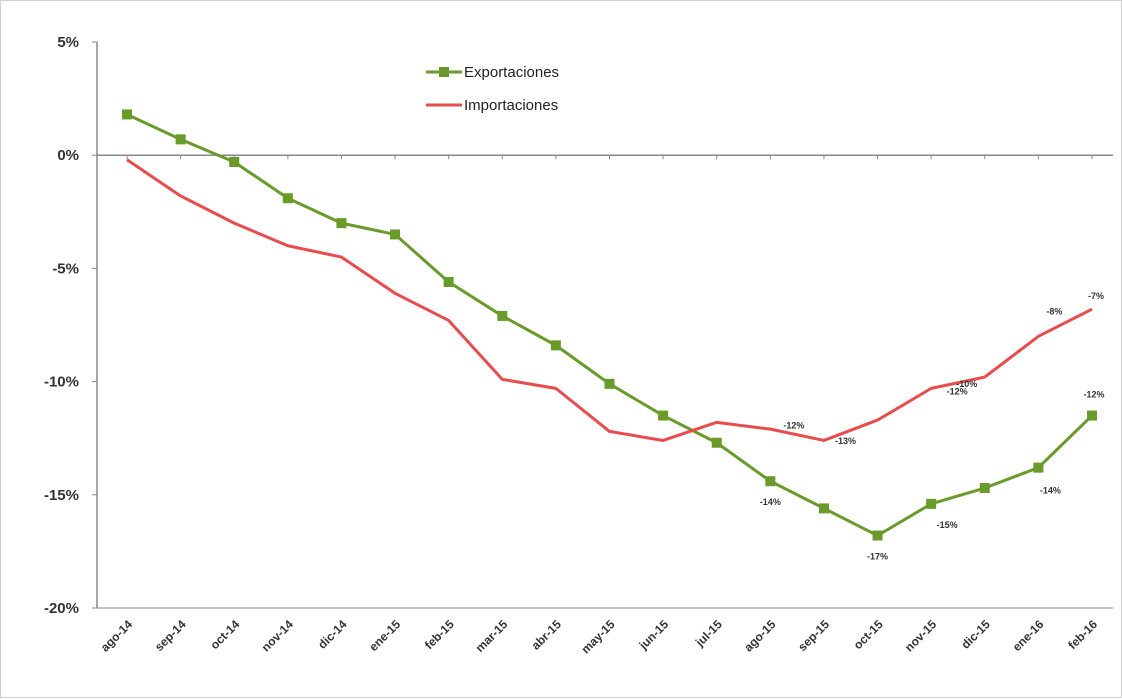 The height and width of the screenshot is (699, 1122). Describe the element at coordinates (492, 89) in the screenshot. I see `legend: Exportaciones Importaciones` at that location.